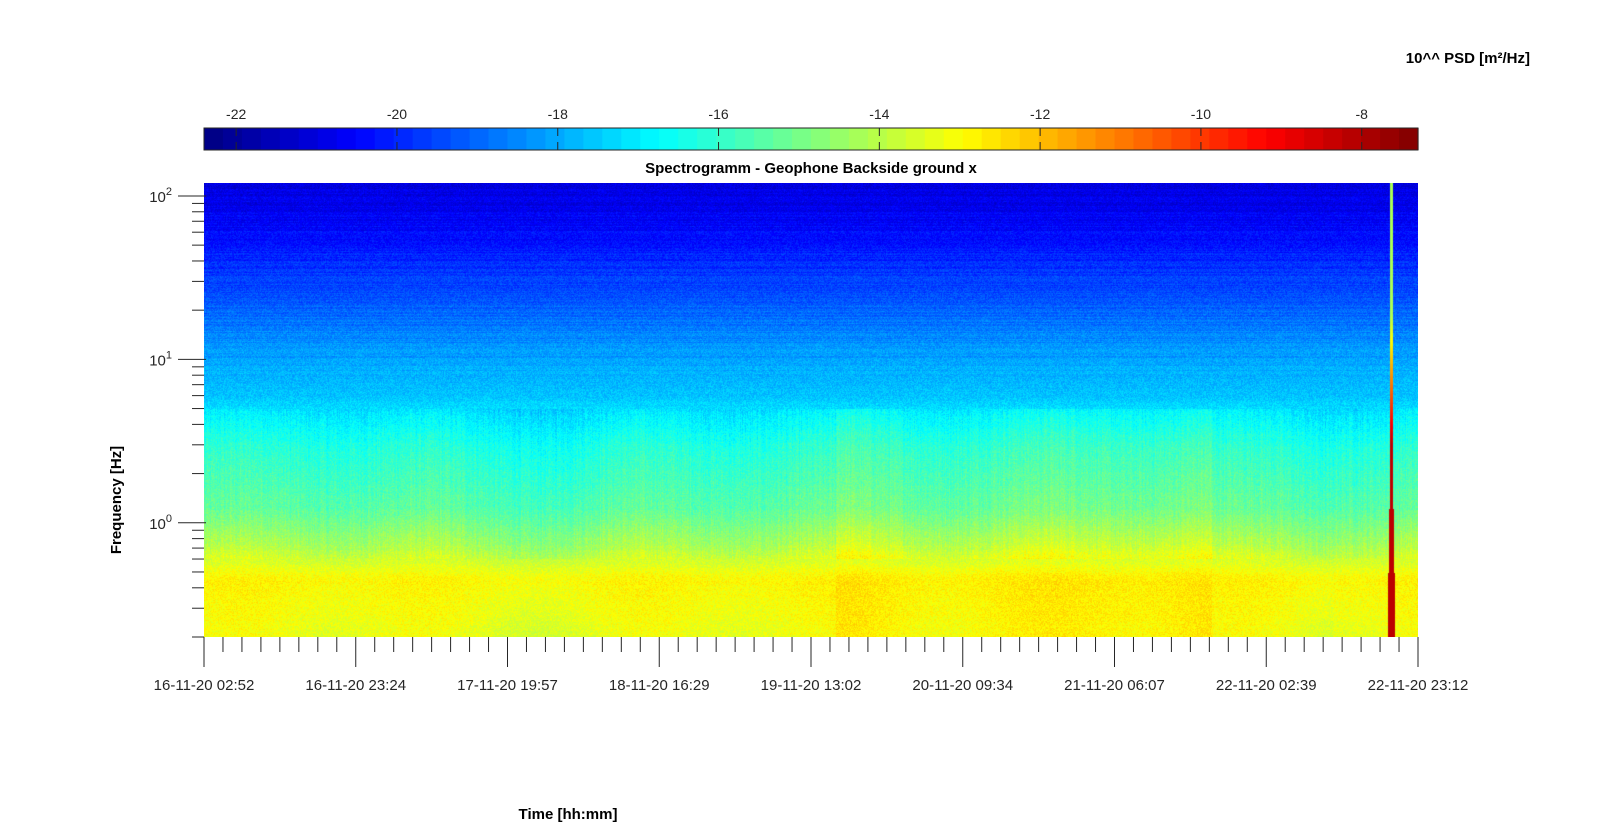  I want to click on colorbar-label: 10^^ PSD [m²/Hz], so click(1468, 58).